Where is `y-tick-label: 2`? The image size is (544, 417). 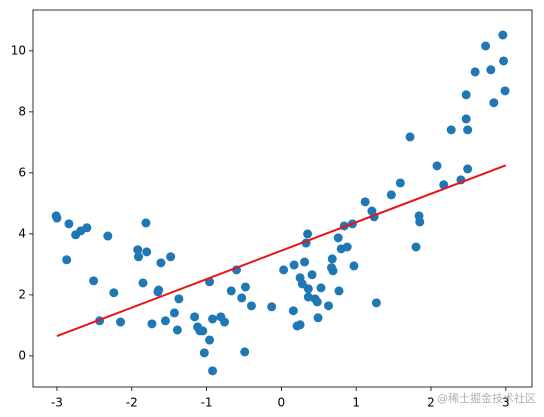 y-tick-label: 2 is located at coordinates (22, 294).